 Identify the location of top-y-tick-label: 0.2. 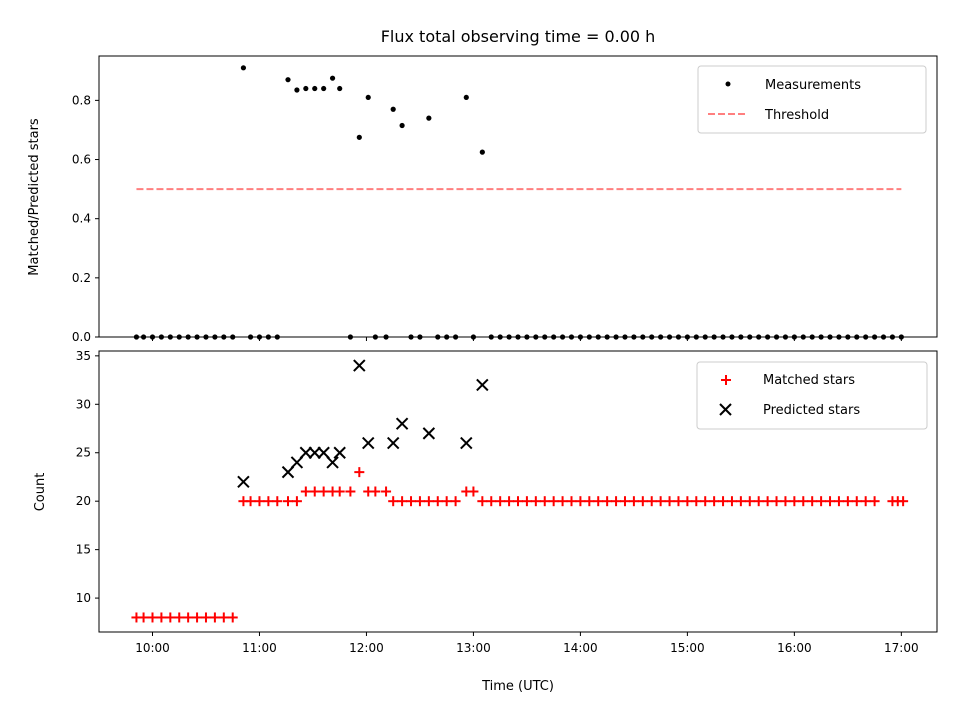
(81, 278).